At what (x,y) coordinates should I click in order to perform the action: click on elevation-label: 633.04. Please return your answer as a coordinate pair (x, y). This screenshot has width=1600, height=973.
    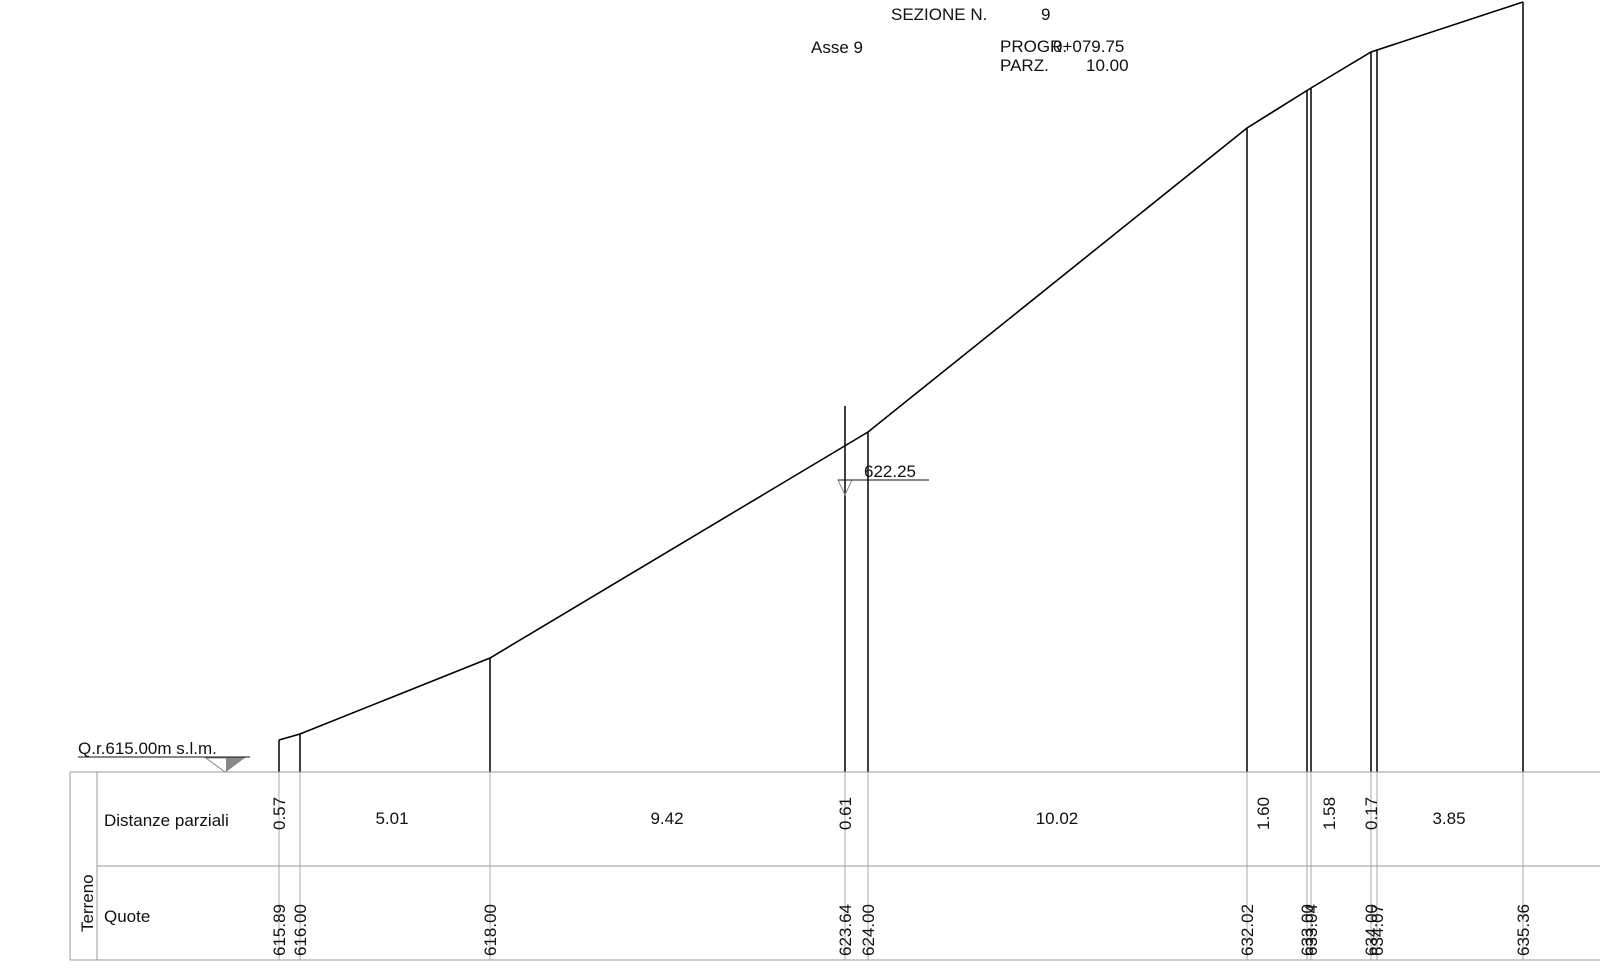
    Looking at the image, I should click on (1311, 930).